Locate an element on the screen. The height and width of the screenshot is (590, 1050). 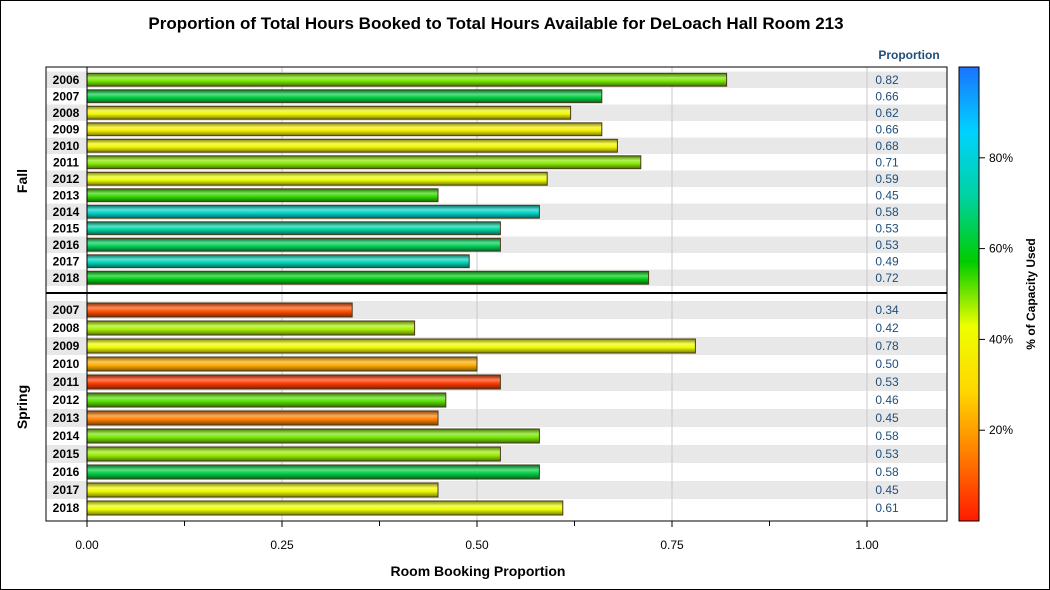
bar-spring-2011 is located at coordinates (293, 382).